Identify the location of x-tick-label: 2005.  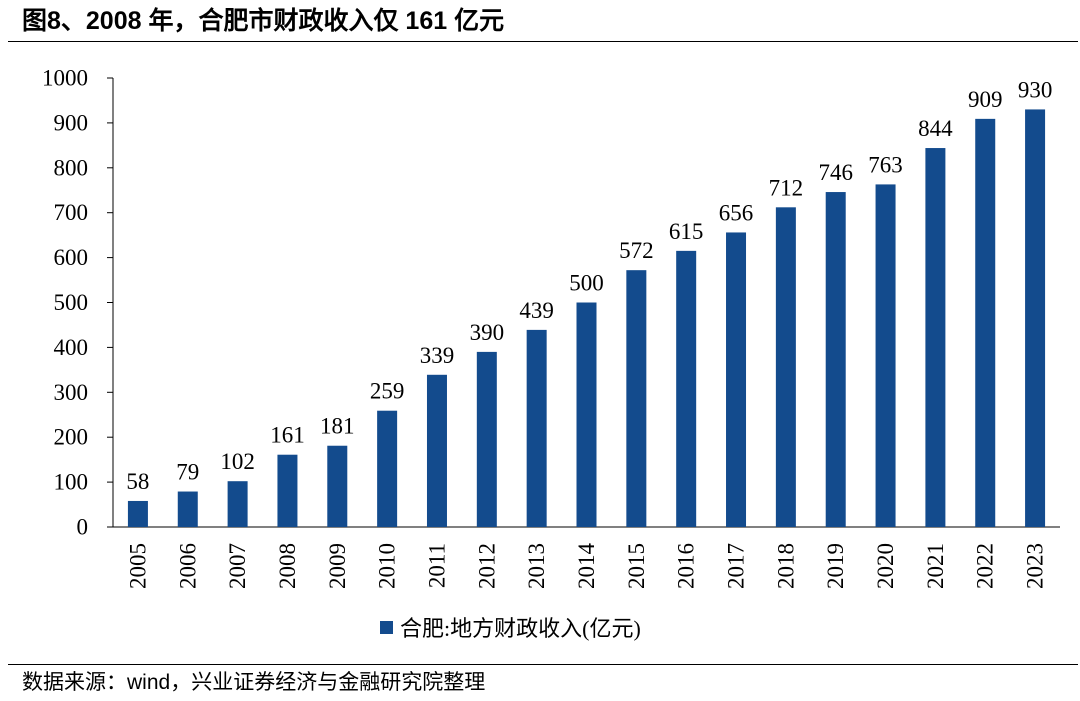
(137, 566).